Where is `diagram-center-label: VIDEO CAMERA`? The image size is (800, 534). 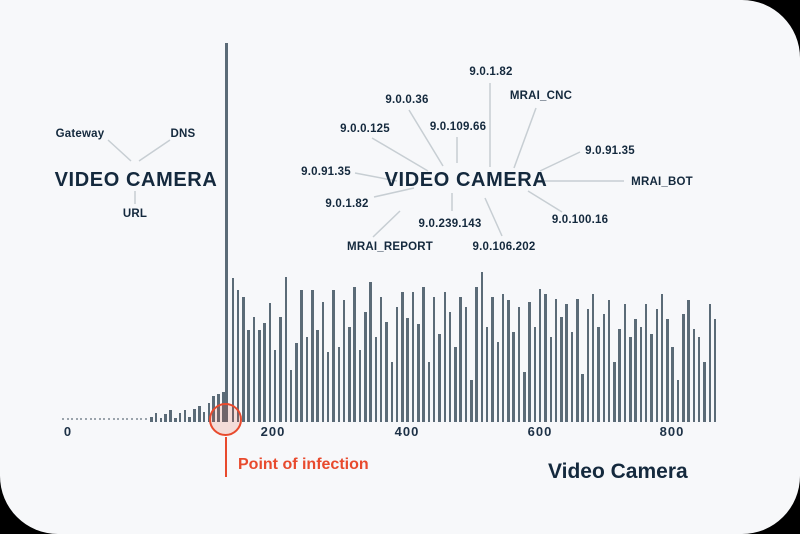 diagram-center-label: VIDEO CAMERA is located at coordinates (136, 180).